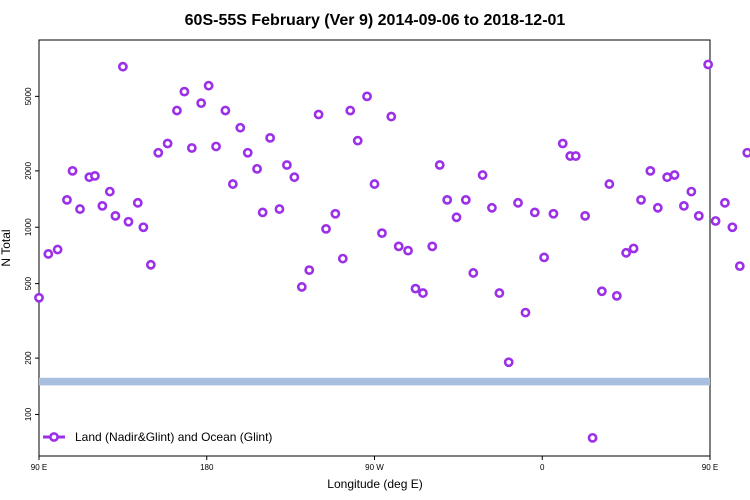  What do you see at coordinates (173, 437) in the screenshot?
I see `legend-label: Land (Nadir&Glint) and Ocean (Glint)` at bounding box center [173, 437].